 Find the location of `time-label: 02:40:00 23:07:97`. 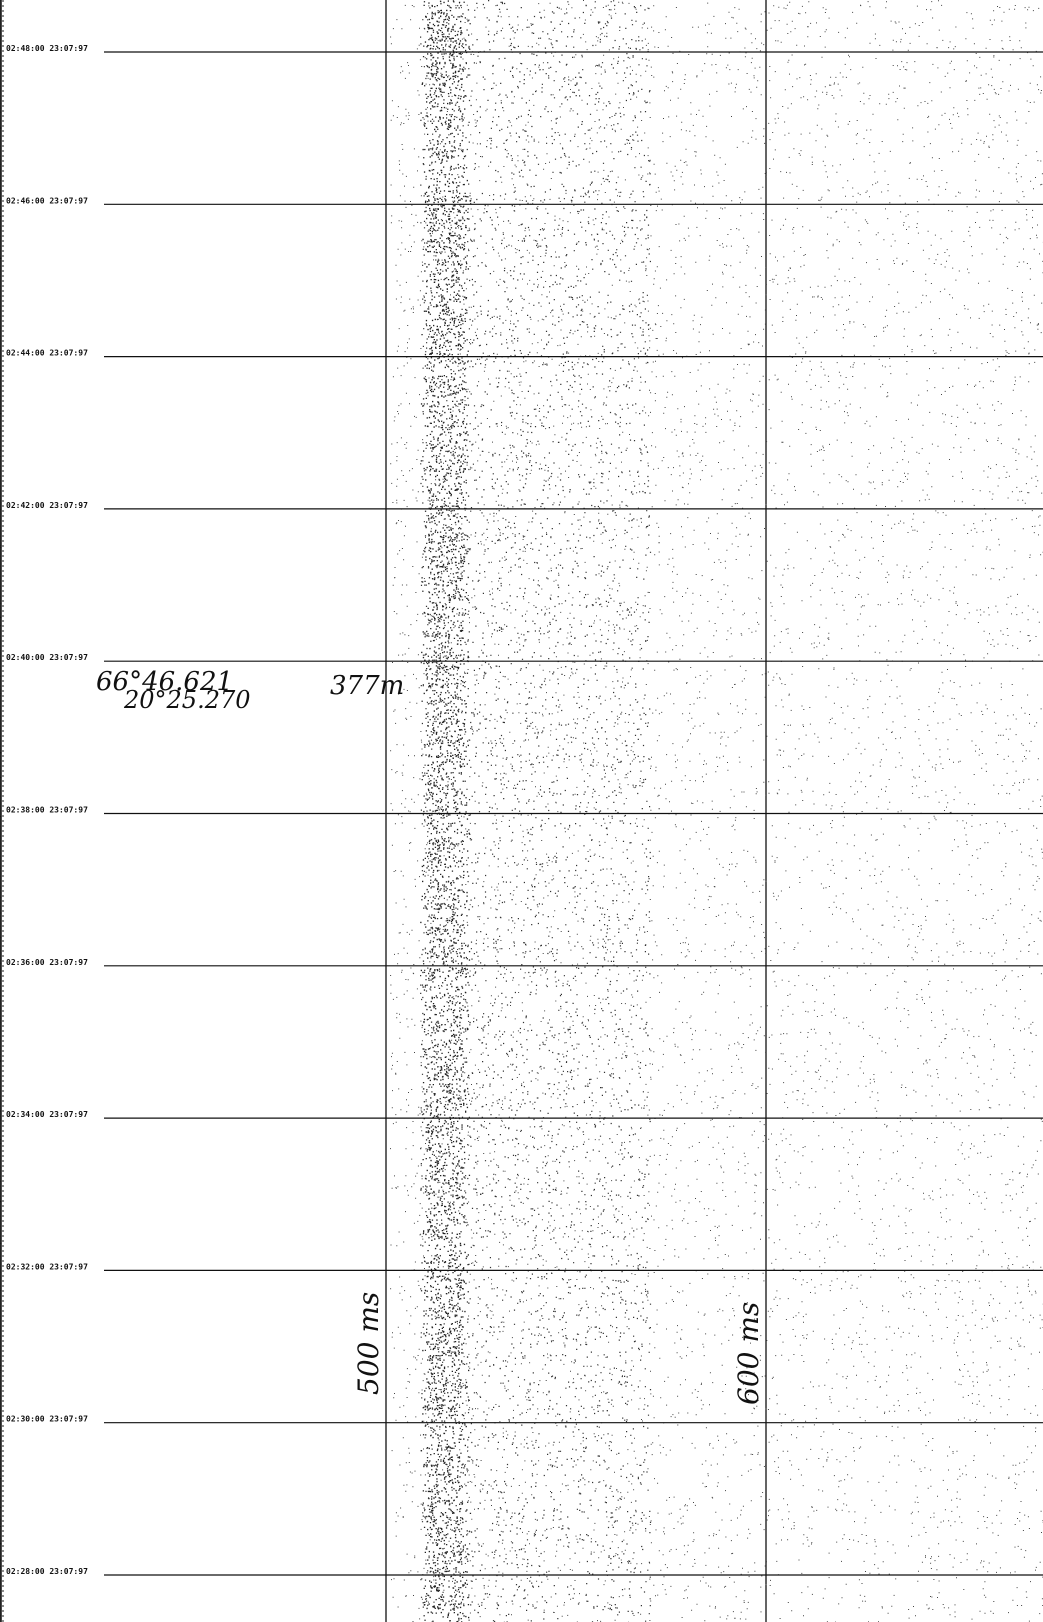

time-label: 02:40:00 23:07:97 is located at coordinates (47, 657).